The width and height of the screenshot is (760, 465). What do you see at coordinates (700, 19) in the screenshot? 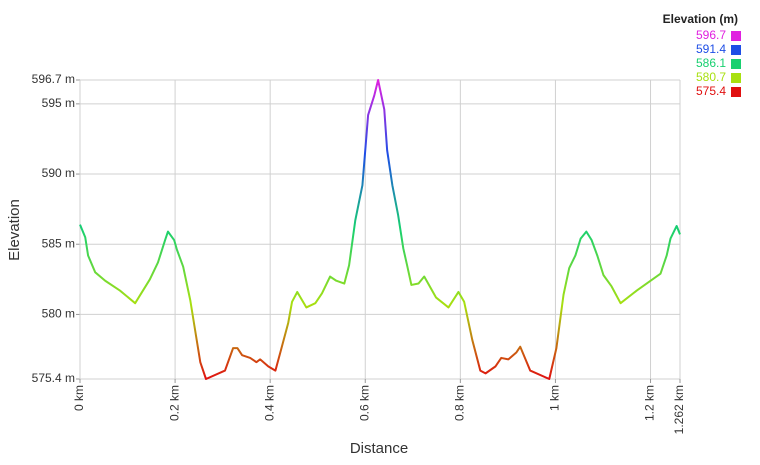
I see `legend-title: Elevation (m)` at bounding box center [700, 19].